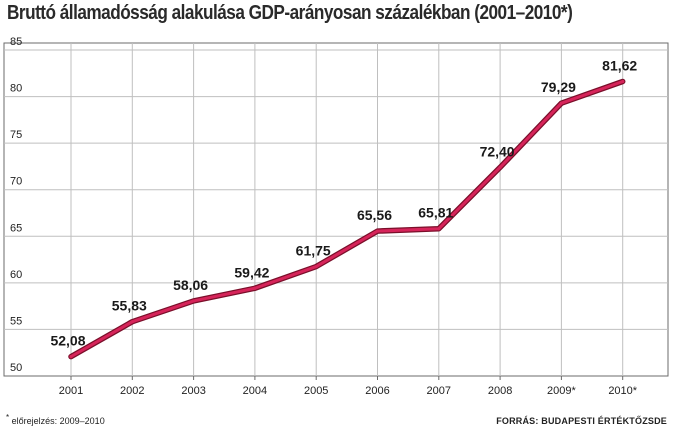 This screenshot has height=440, width=675. I want to click on y-tick-label: 70, so click(16, 182).